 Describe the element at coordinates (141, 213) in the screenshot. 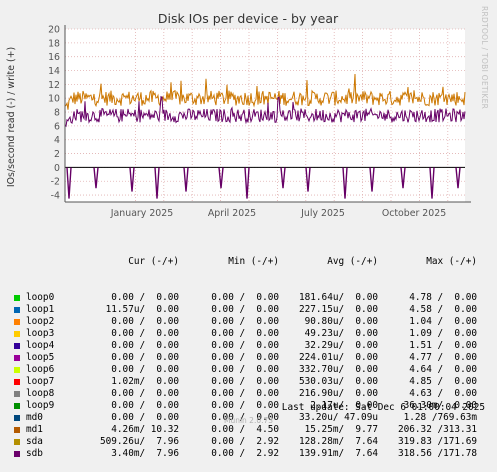

I see `x-tick-label: January 2025` at that location.